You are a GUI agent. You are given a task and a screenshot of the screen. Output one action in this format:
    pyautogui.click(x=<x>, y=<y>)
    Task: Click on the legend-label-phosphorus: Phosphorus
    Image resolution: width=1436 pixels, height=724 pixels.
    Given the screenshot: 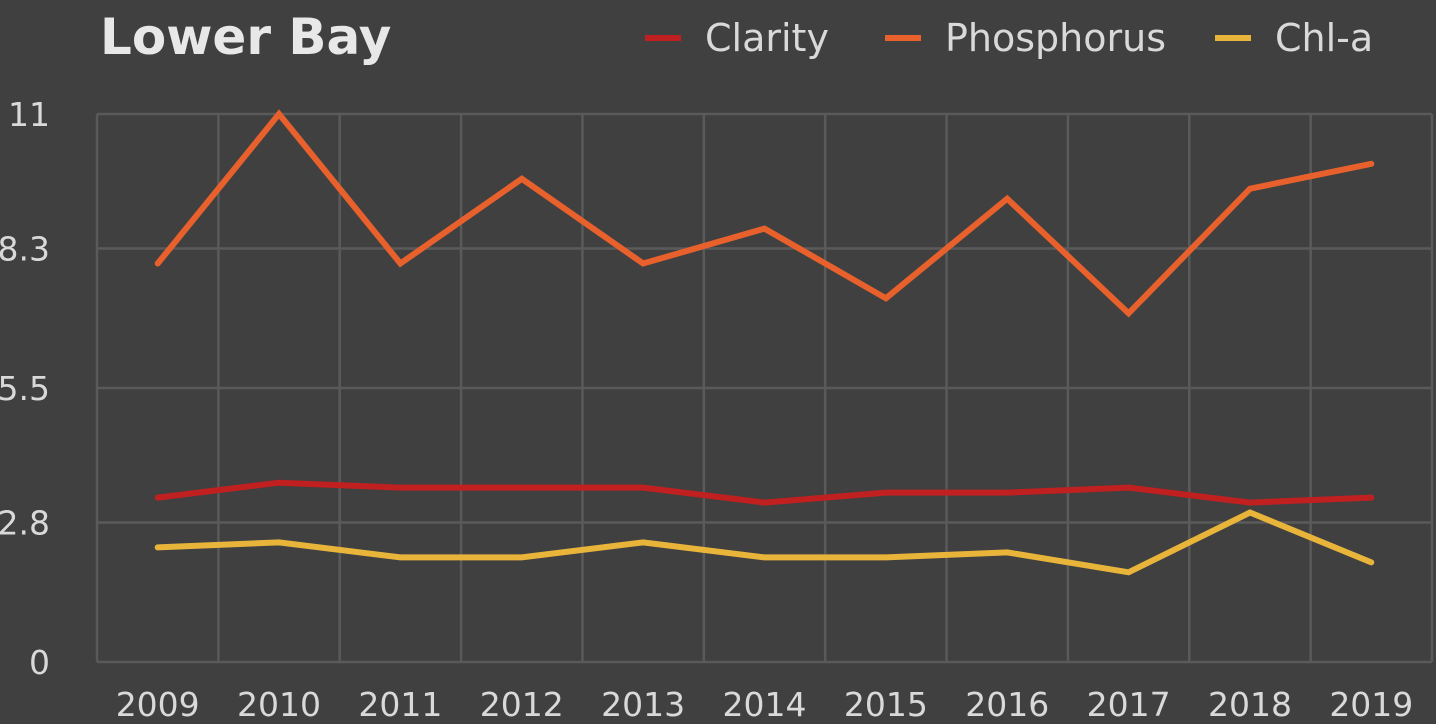 What is the action you would take?
    pyautogui.click(x=1055, y=38)
    